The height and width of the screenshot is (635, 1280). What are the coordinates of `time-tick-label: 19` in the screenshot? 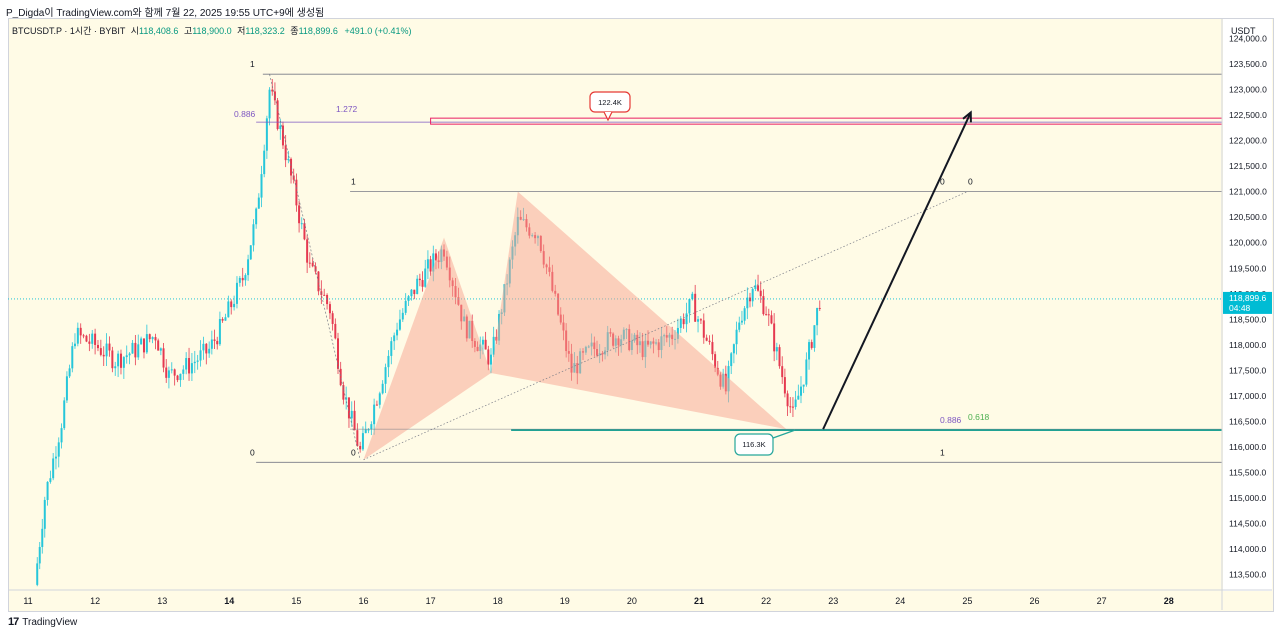 It's located at (565, 601).